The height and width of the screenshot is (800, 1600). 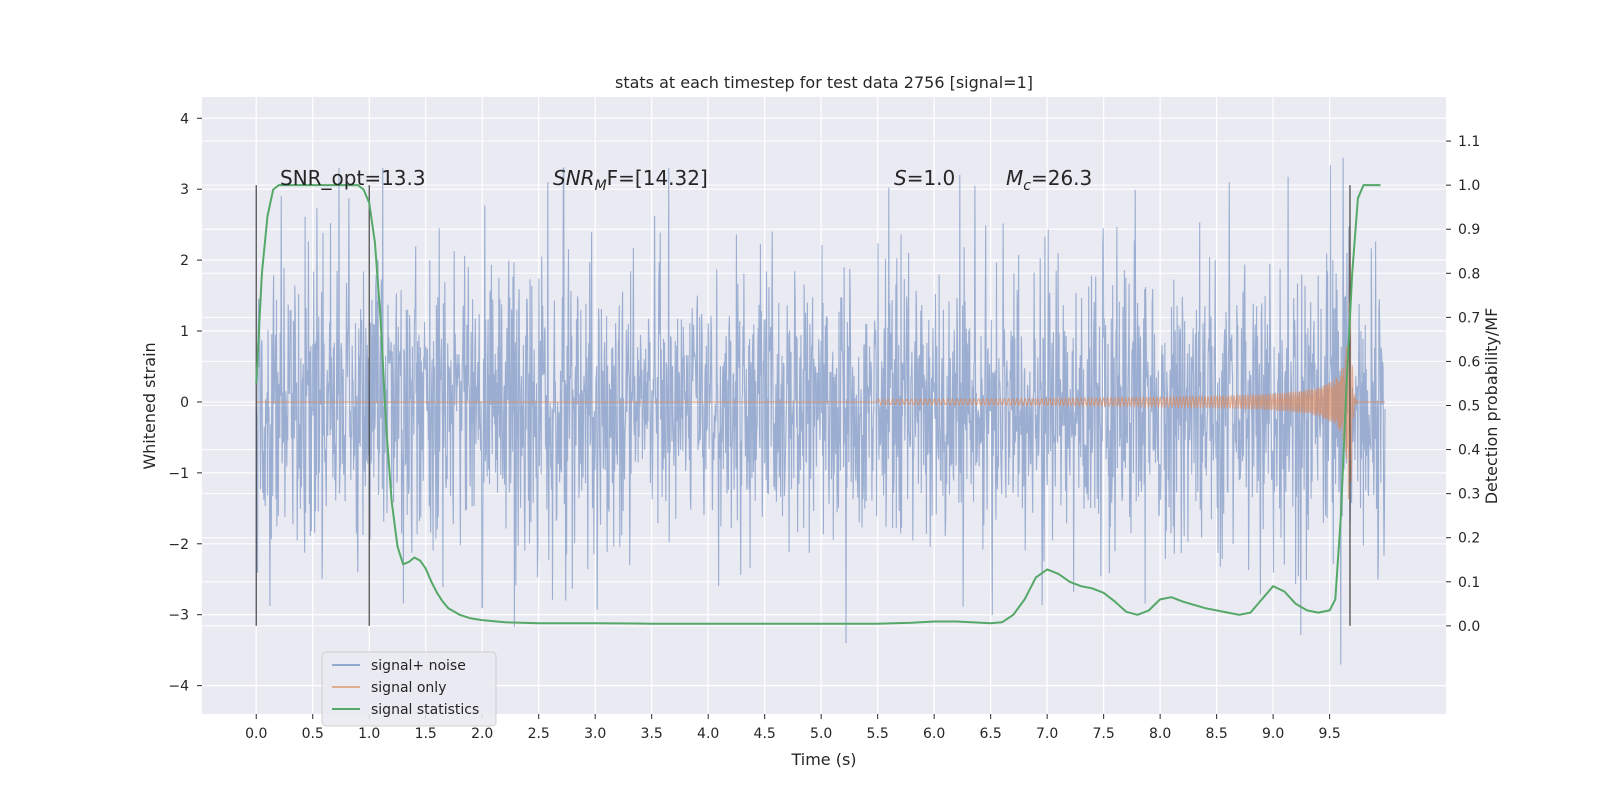 I want to click on y2-tick-label: 0.4, so click(x=1469, y=451).